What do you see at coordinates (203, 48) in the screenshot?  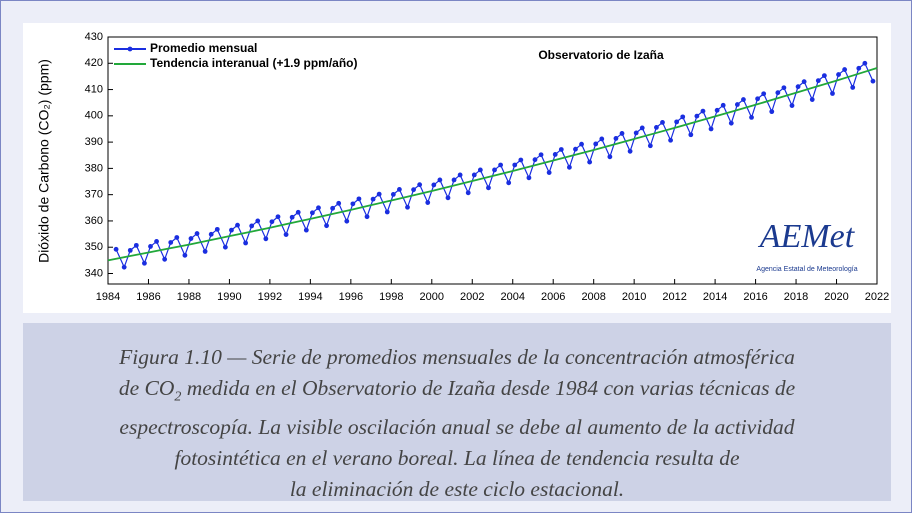 I see `legend-label: Promedio mensual` at bounding box center [203, 48].